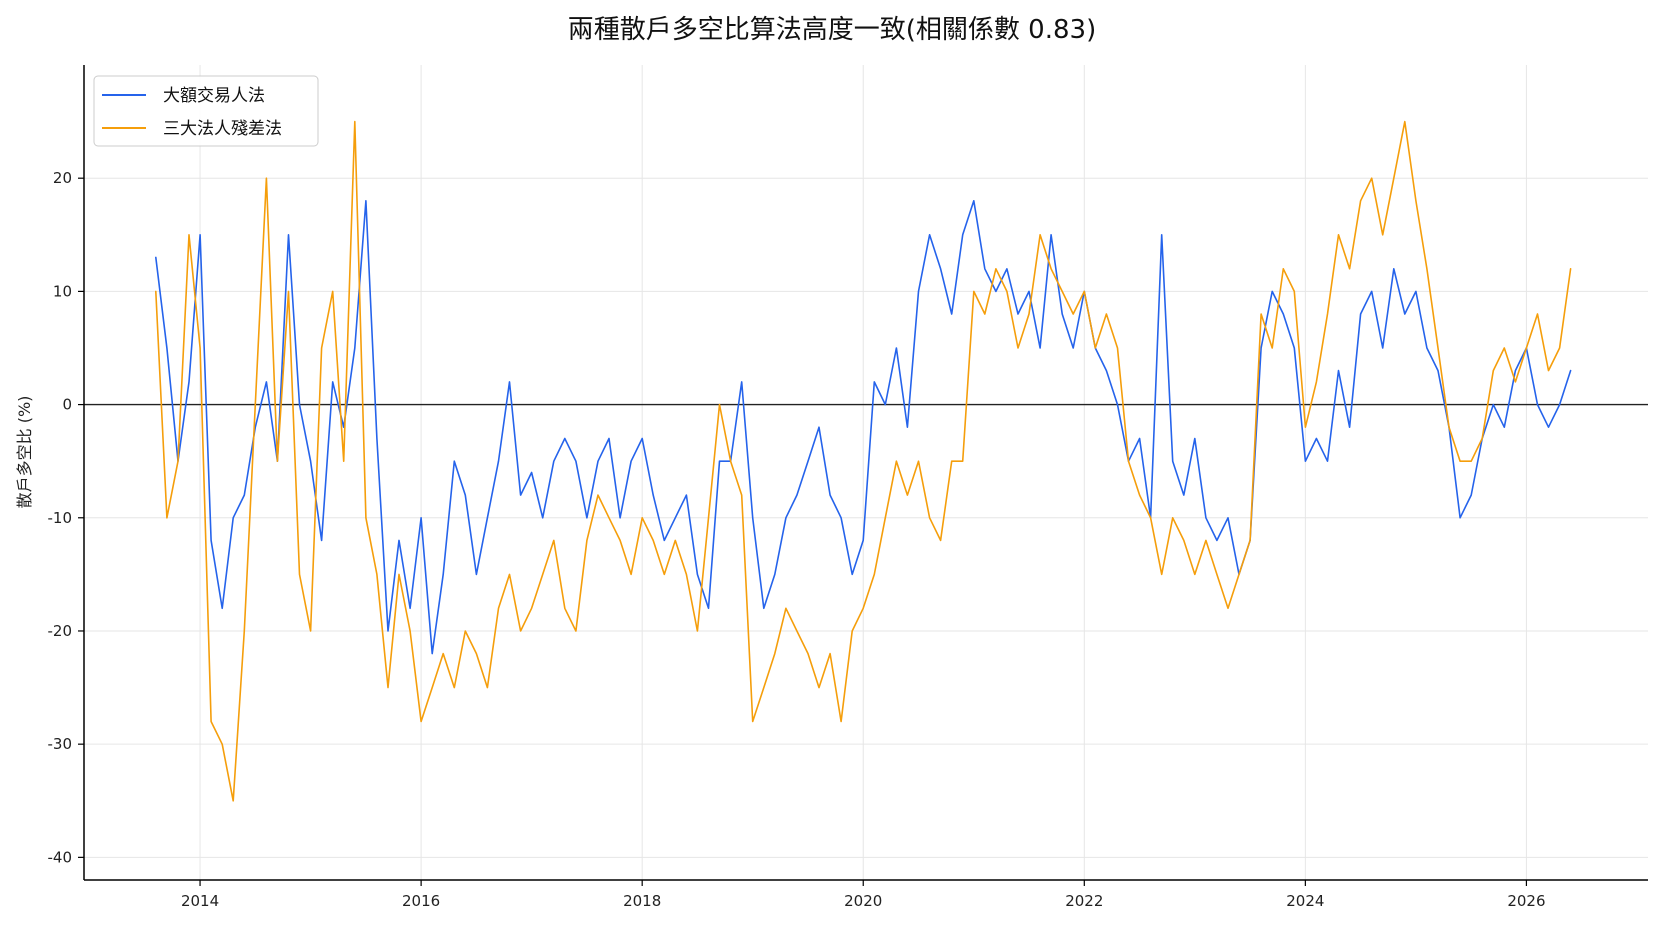 This screenshot has height=930, width=1665. I want to click on x-tick-label: 2020, so click(863, 901).